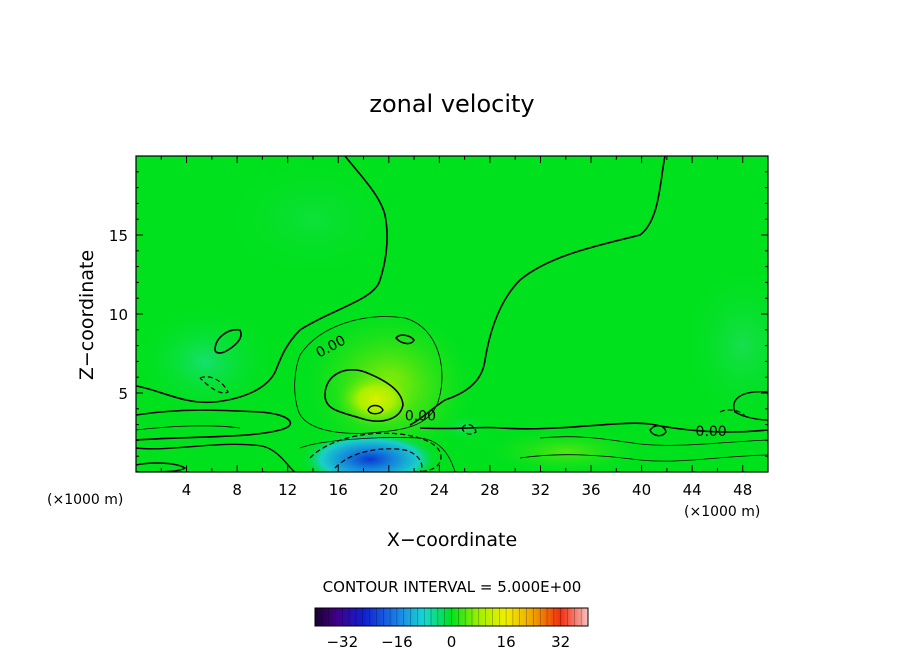  What do you see at coordinates (742, 490) in the screenshot?
I see `x-tick-label: 48` at bounding box center [742, 490].